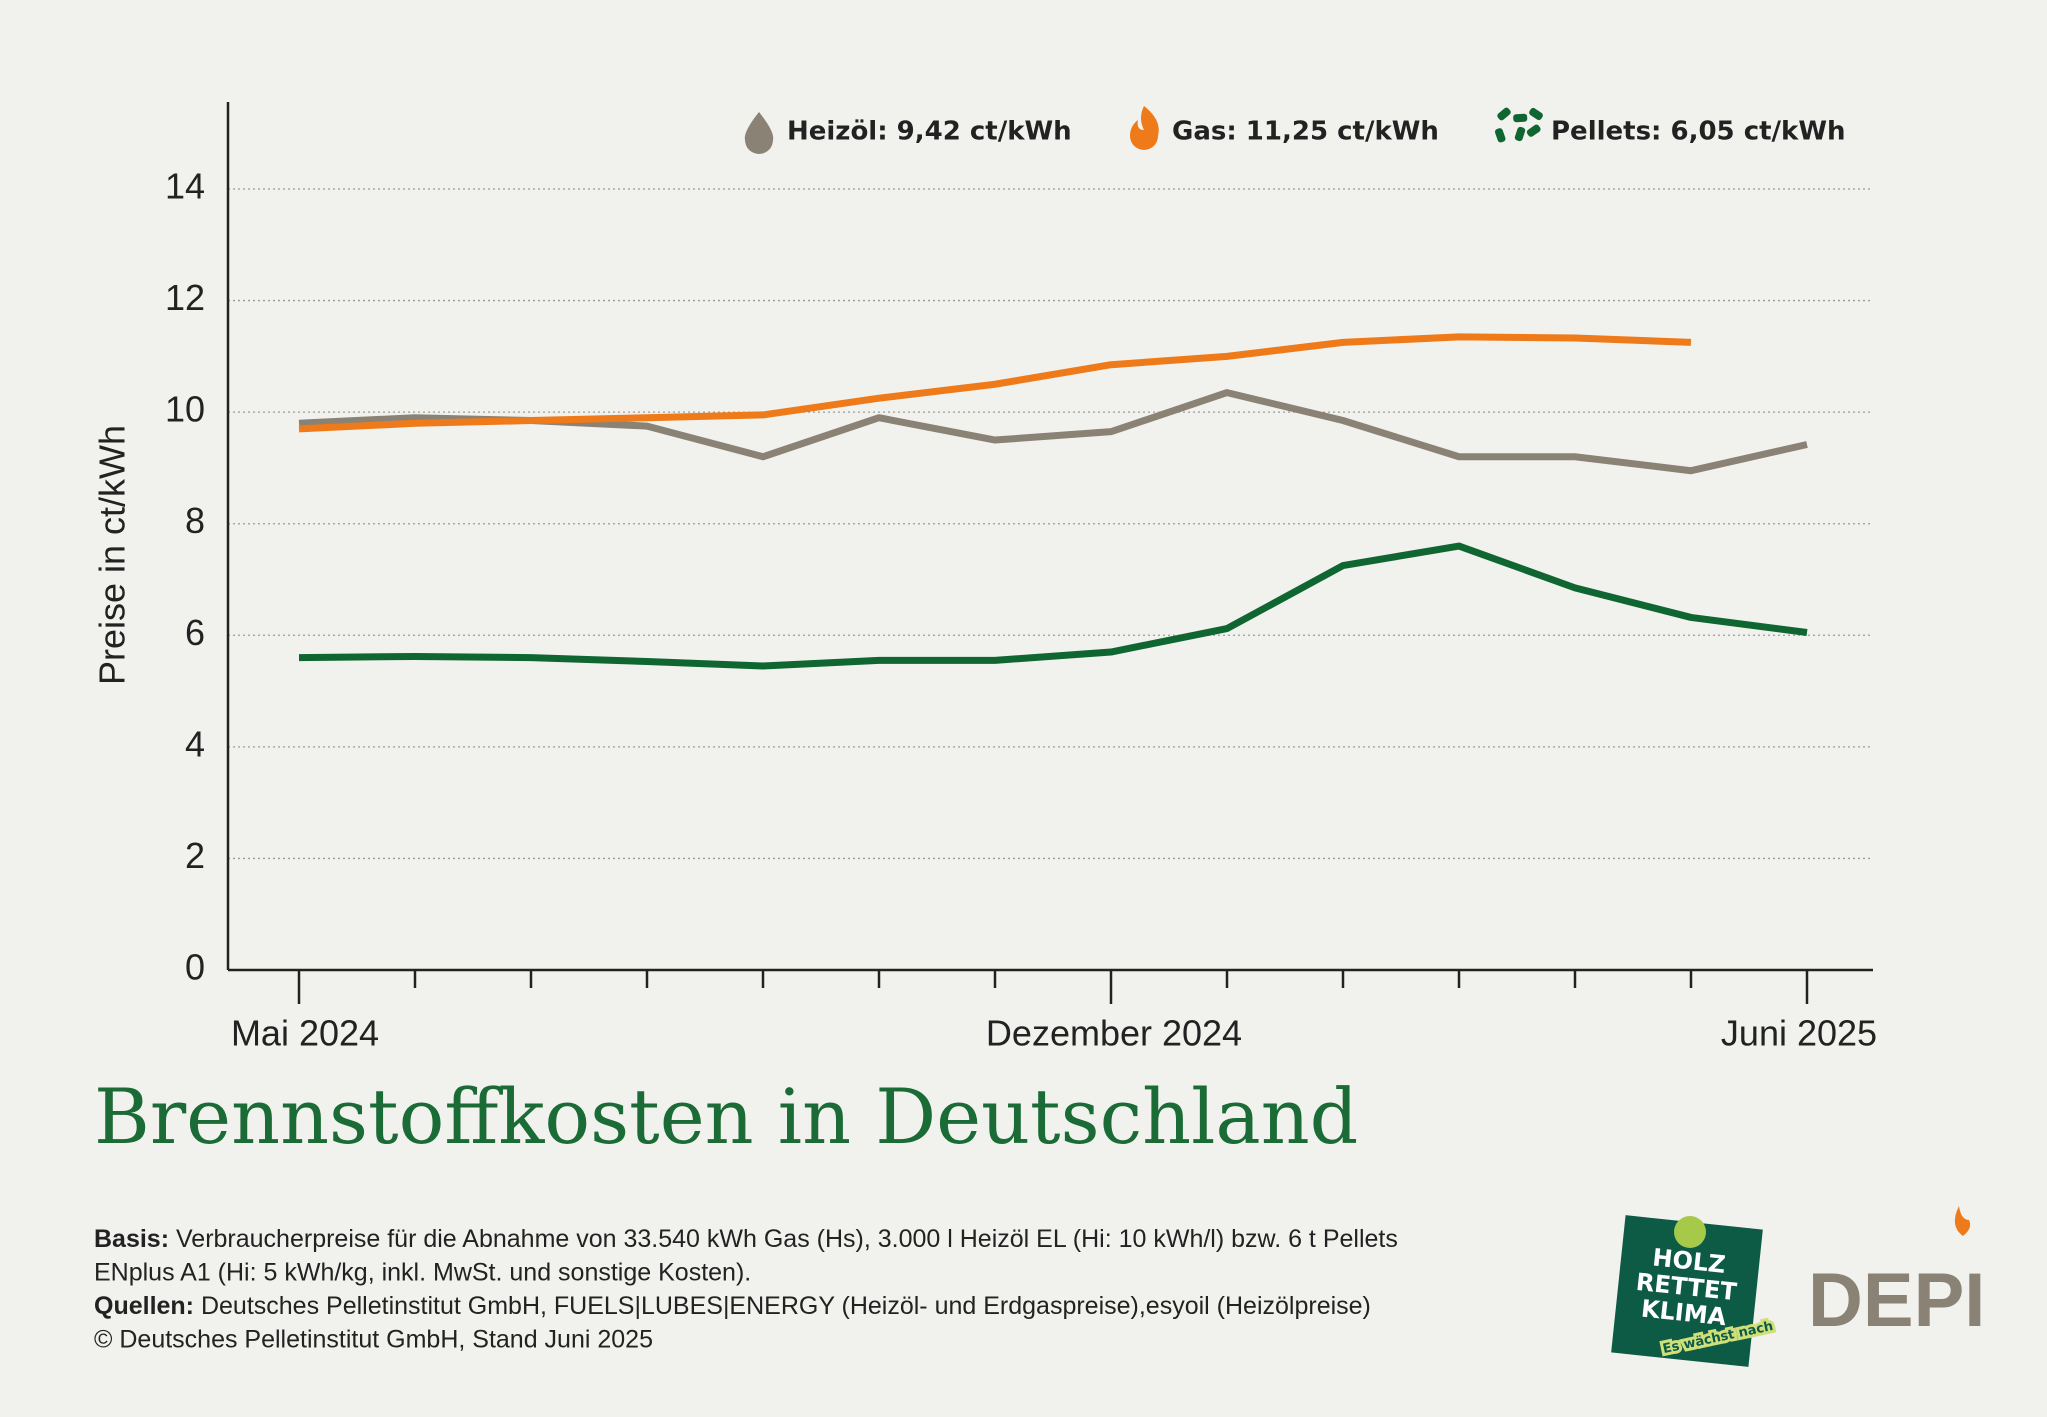 This screenshot has height=1417, width=2047. Describe the element at coordinates (112, 555) in the screenshot. I see `y-axis-label: Preise in ct/kWh` at that location.